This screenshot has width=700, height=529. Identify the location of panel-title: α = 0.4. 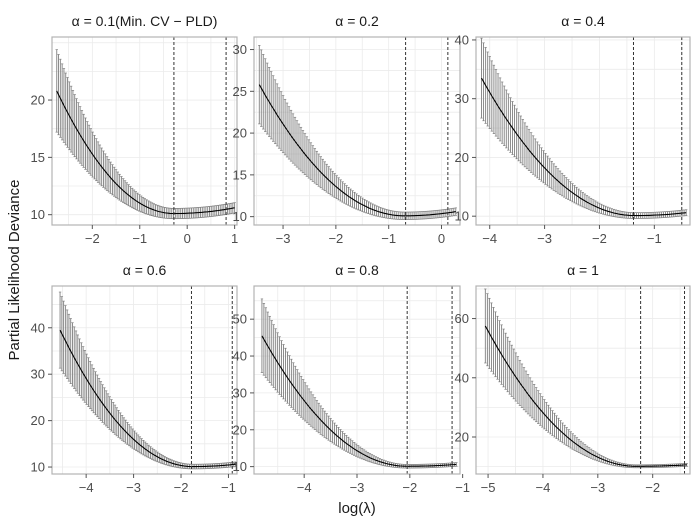
(583, 21).